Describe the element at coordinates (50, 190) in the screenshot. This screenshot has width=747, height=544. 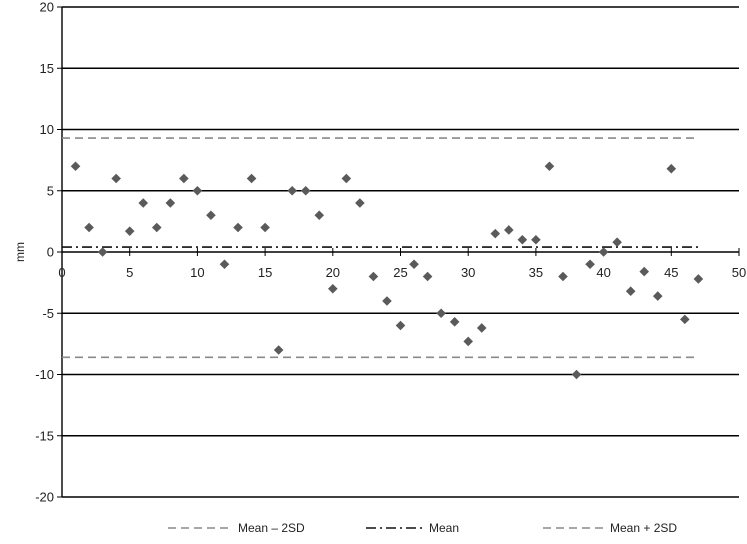
I see `y-tick-label-3: 5` at that location.